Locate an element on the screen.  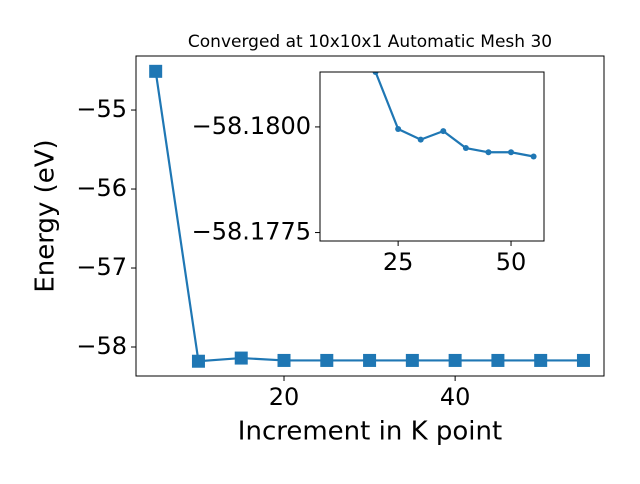
y-axis-label: Energy (eV) is located at coordinates (46, 215).